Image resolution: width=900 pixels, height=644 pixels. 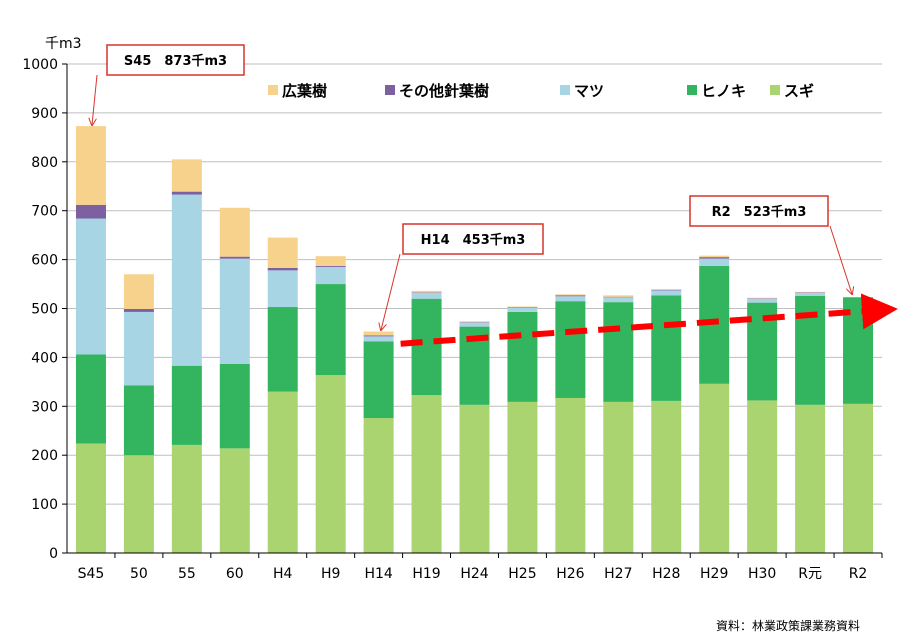 I want to click on bar-segment-スギ-H28, so click(x=666, y=476).